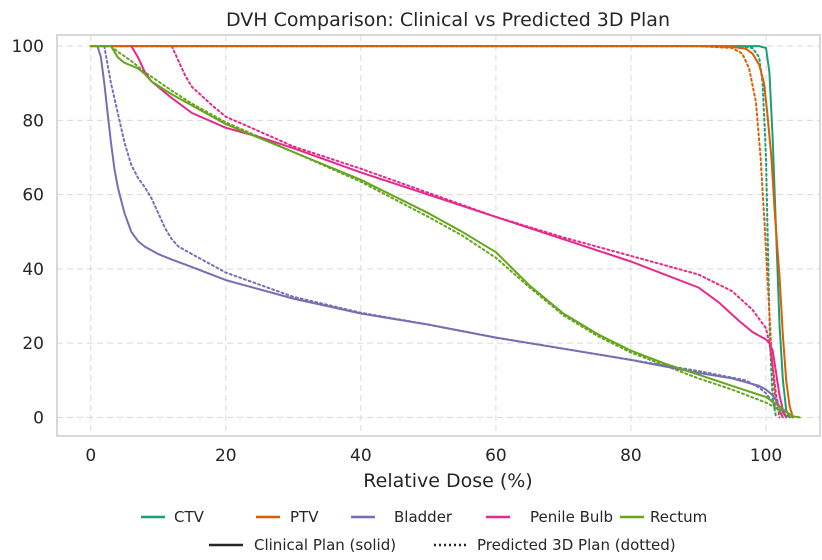 The width and height of the screenshot is (822, 560). I want to click on y-tick-label: 20, so click(33, 344).